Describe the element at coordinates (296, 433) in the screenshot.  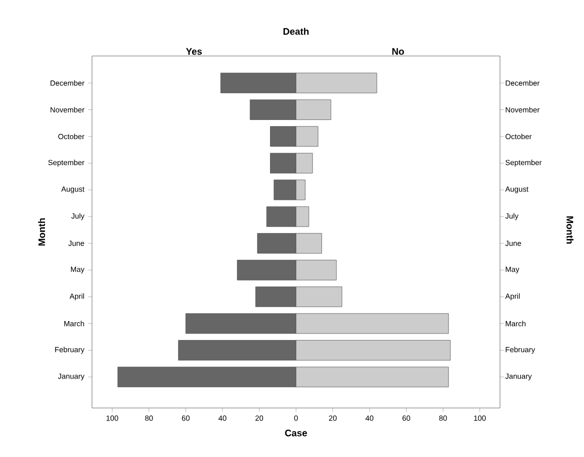
I see `x-axis-title: Case` at that location.